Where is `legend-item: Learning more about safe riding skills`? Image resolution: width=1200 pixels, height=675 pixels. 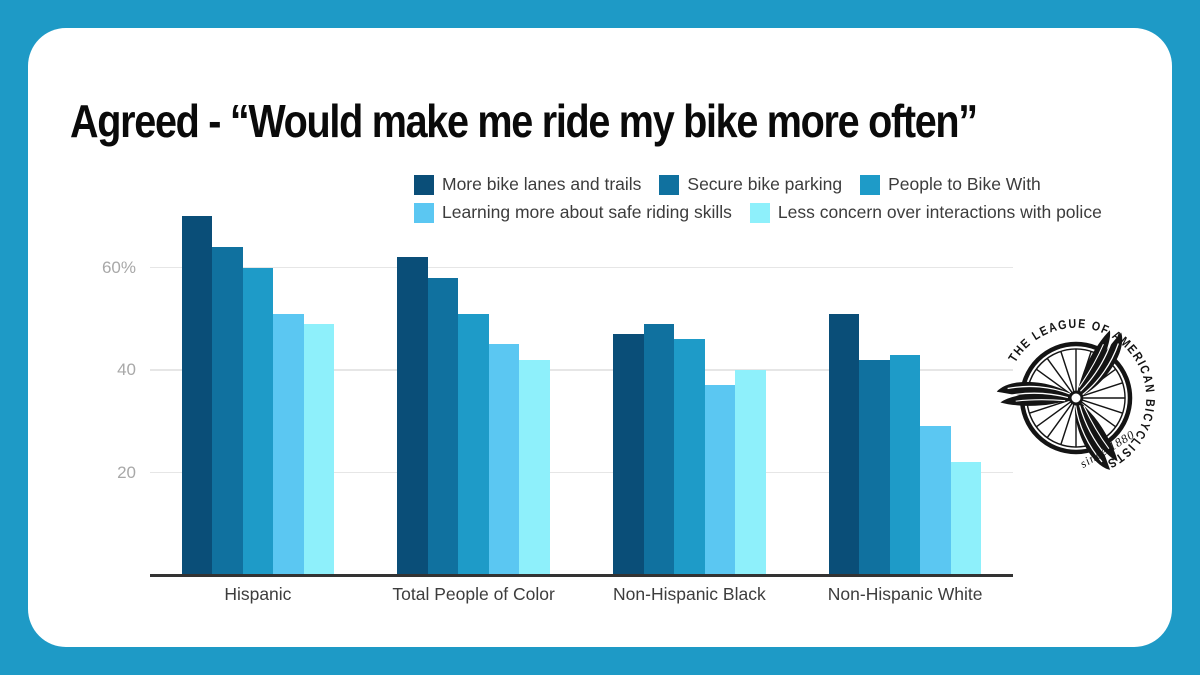 legend-item: Learning more about safe riding skills is located at coordinates (573, 212).